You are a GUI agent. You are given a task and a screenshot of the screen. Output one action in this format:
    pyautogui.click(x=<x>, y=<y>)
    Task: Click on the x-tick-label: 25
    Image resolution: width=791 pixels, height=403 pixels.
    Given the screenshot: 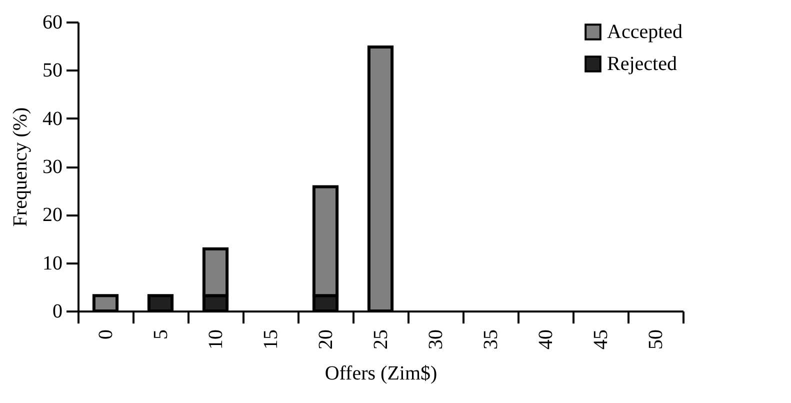 What is the action you would take?
    pyautogui.click(x=381, y=340)
    